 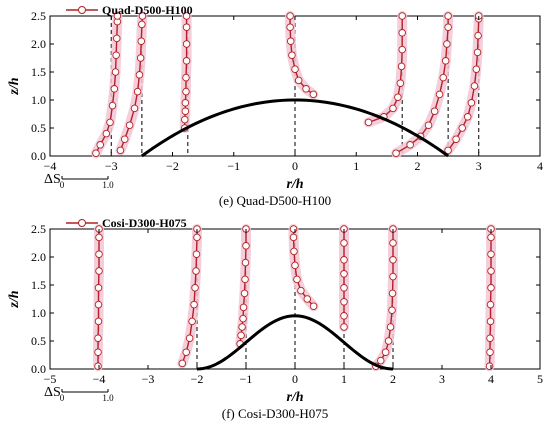 What do you see at coordinates (479, 166) in the screenshot?
I see `x-tick-label: 3` at bounding box center [479, 166].